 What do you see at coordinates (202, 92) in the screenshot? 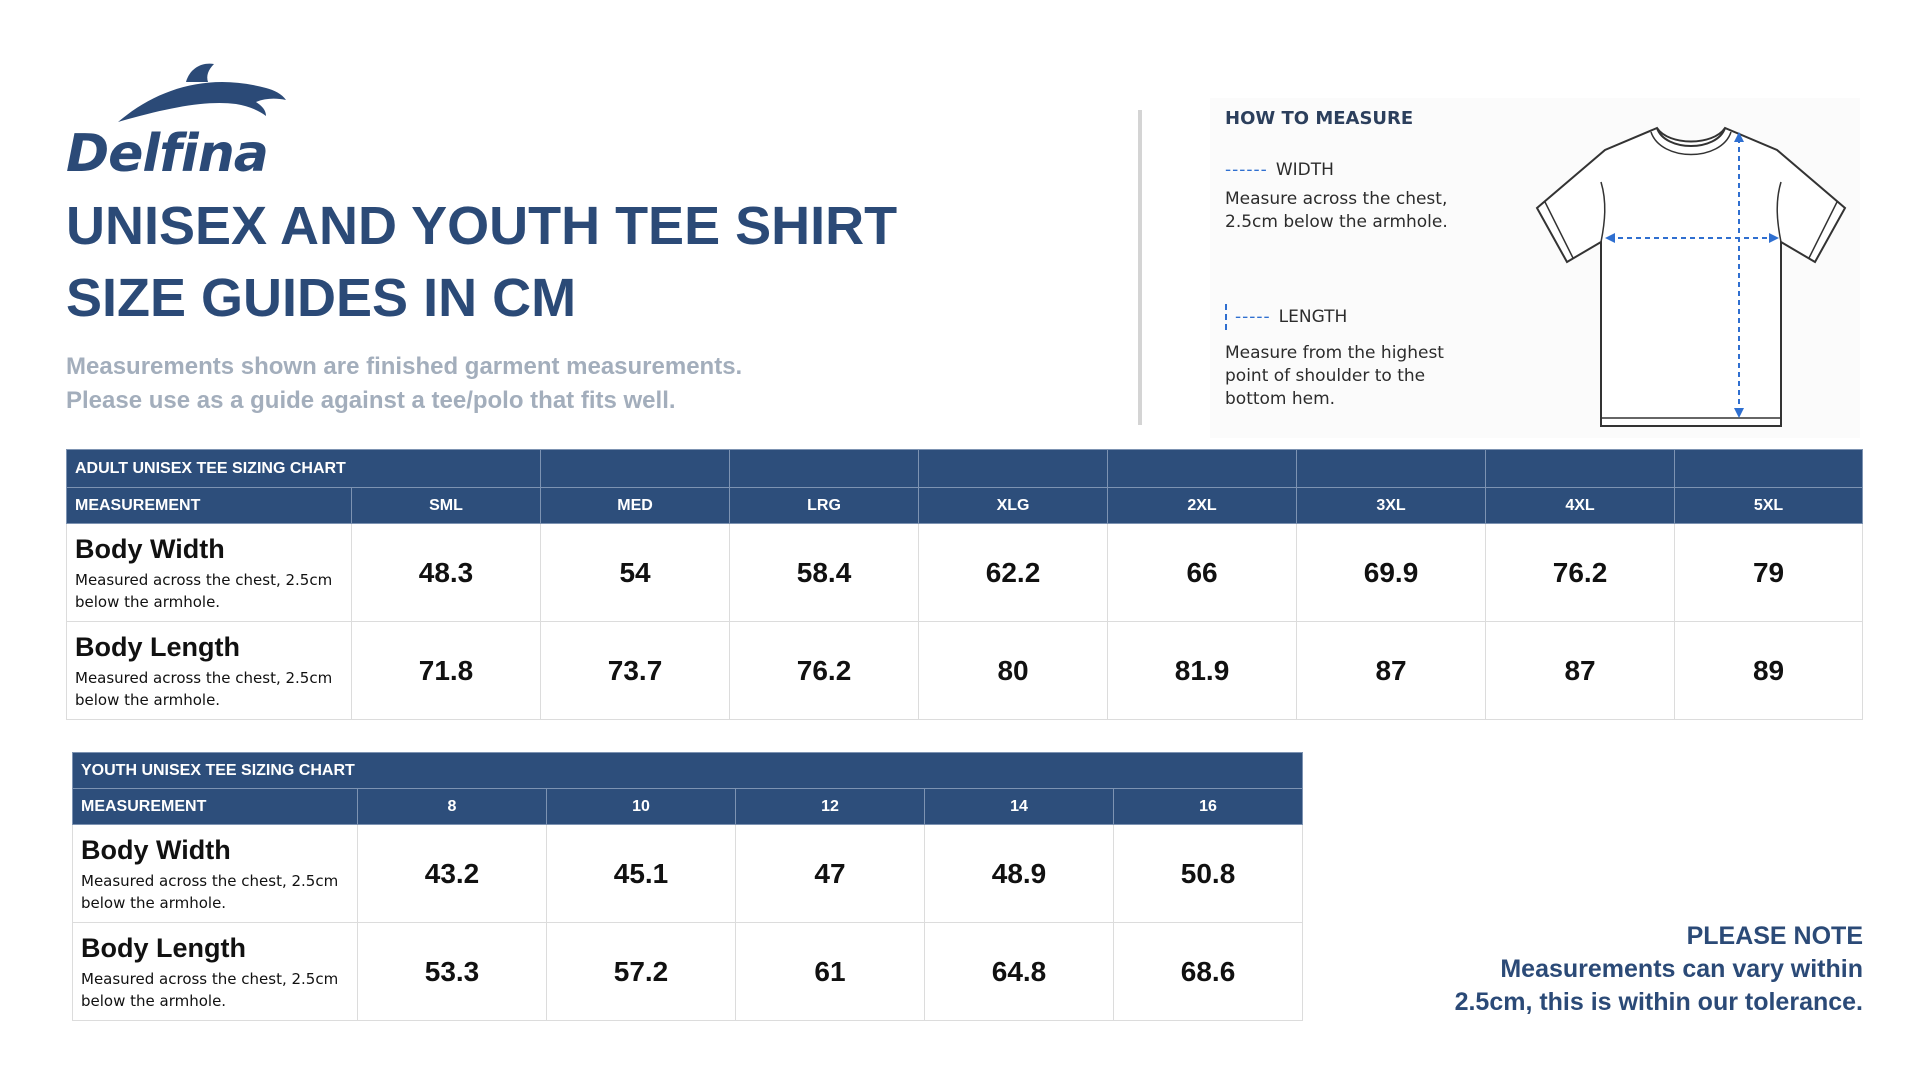
I see `dolphin-icon` at bounding box center [202, 92].